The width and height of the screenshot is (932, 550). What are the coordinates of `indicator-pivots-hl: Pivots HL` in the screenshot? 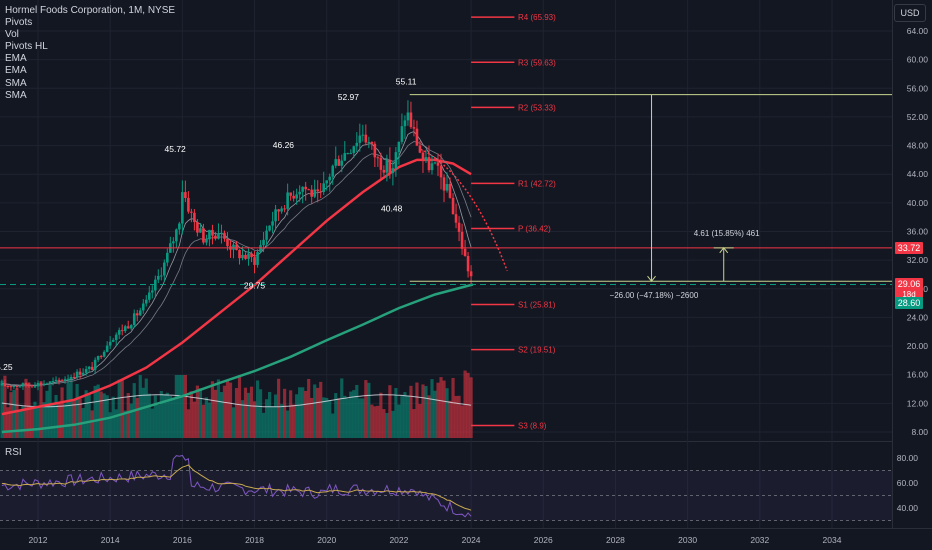 It's located at (26, 47).